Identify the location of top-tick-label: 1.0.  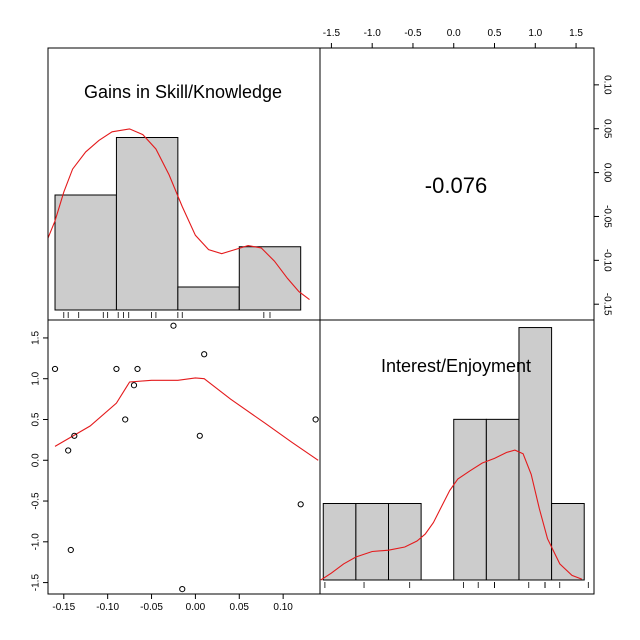
(535, 33).